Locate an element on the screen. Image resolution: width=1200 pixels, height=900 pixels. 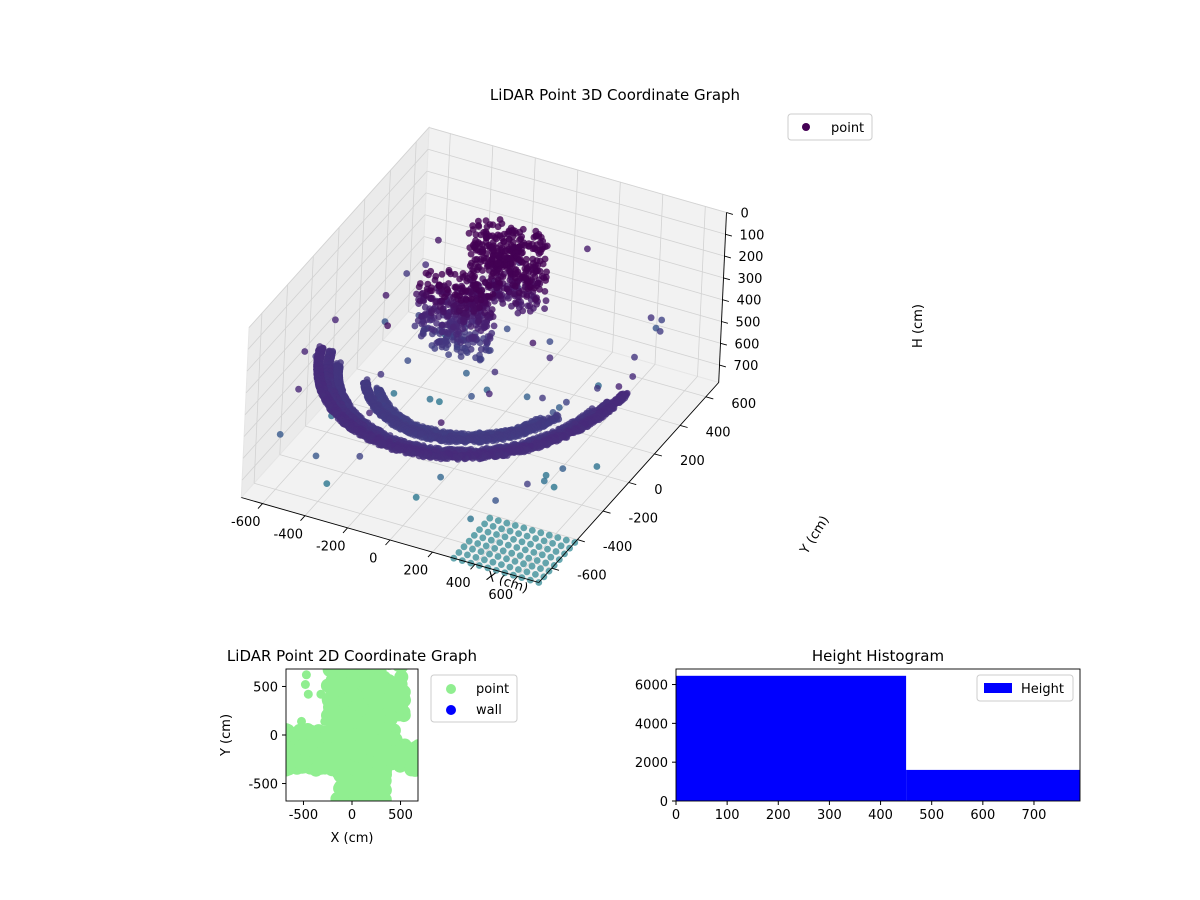
x-tick-label: 400 is located at coordinates (458, 583).